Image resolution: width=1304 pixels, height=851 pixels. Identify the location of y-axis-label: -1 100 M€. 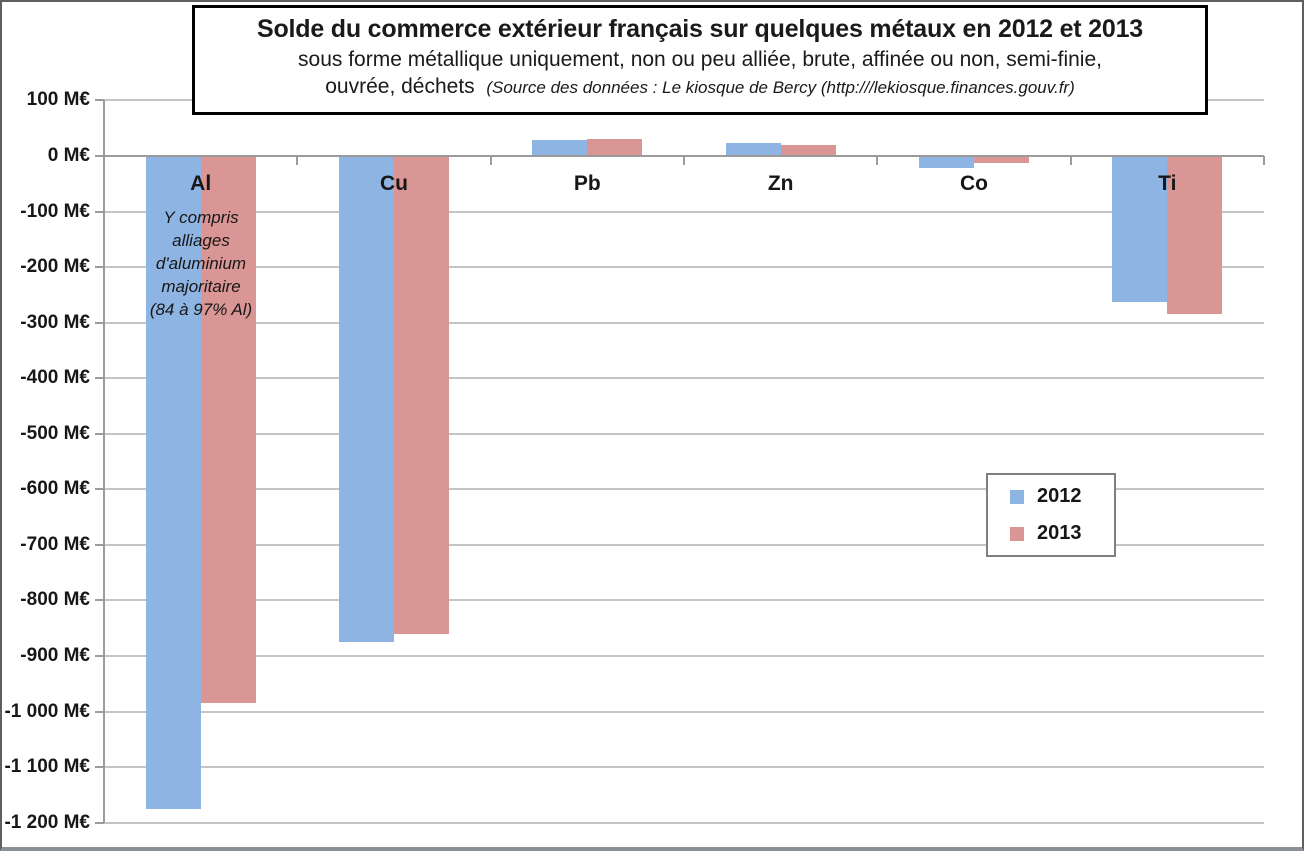
(47, 767).